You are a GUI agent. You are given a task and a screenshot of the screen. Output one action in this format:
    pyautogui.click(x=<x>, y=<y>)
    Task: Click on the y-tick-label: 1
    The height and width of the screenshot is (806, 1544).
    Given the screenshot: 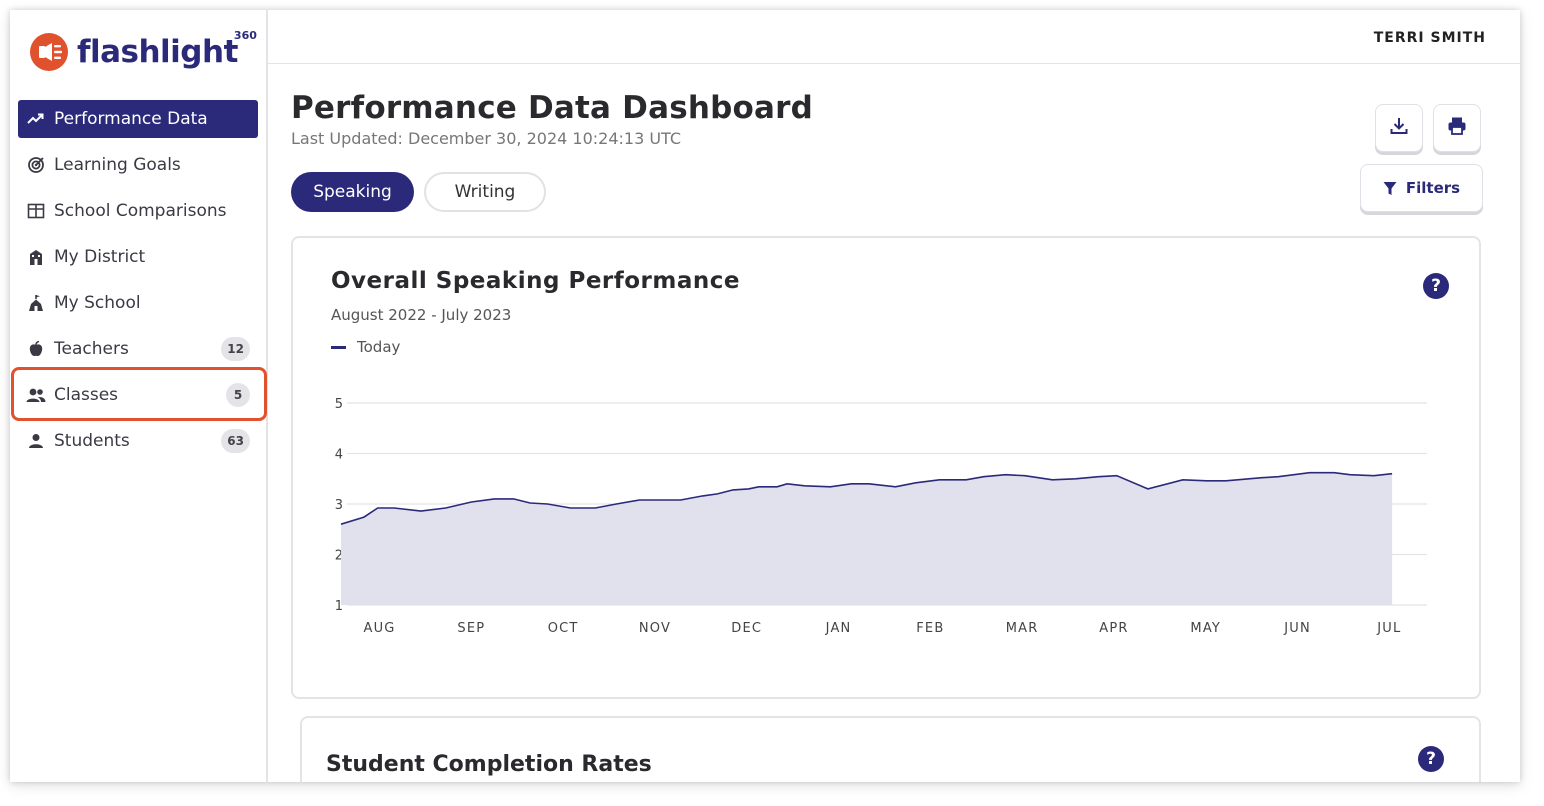 What is the action you would take?
    pyautogui.click(x=339, y=606)
    